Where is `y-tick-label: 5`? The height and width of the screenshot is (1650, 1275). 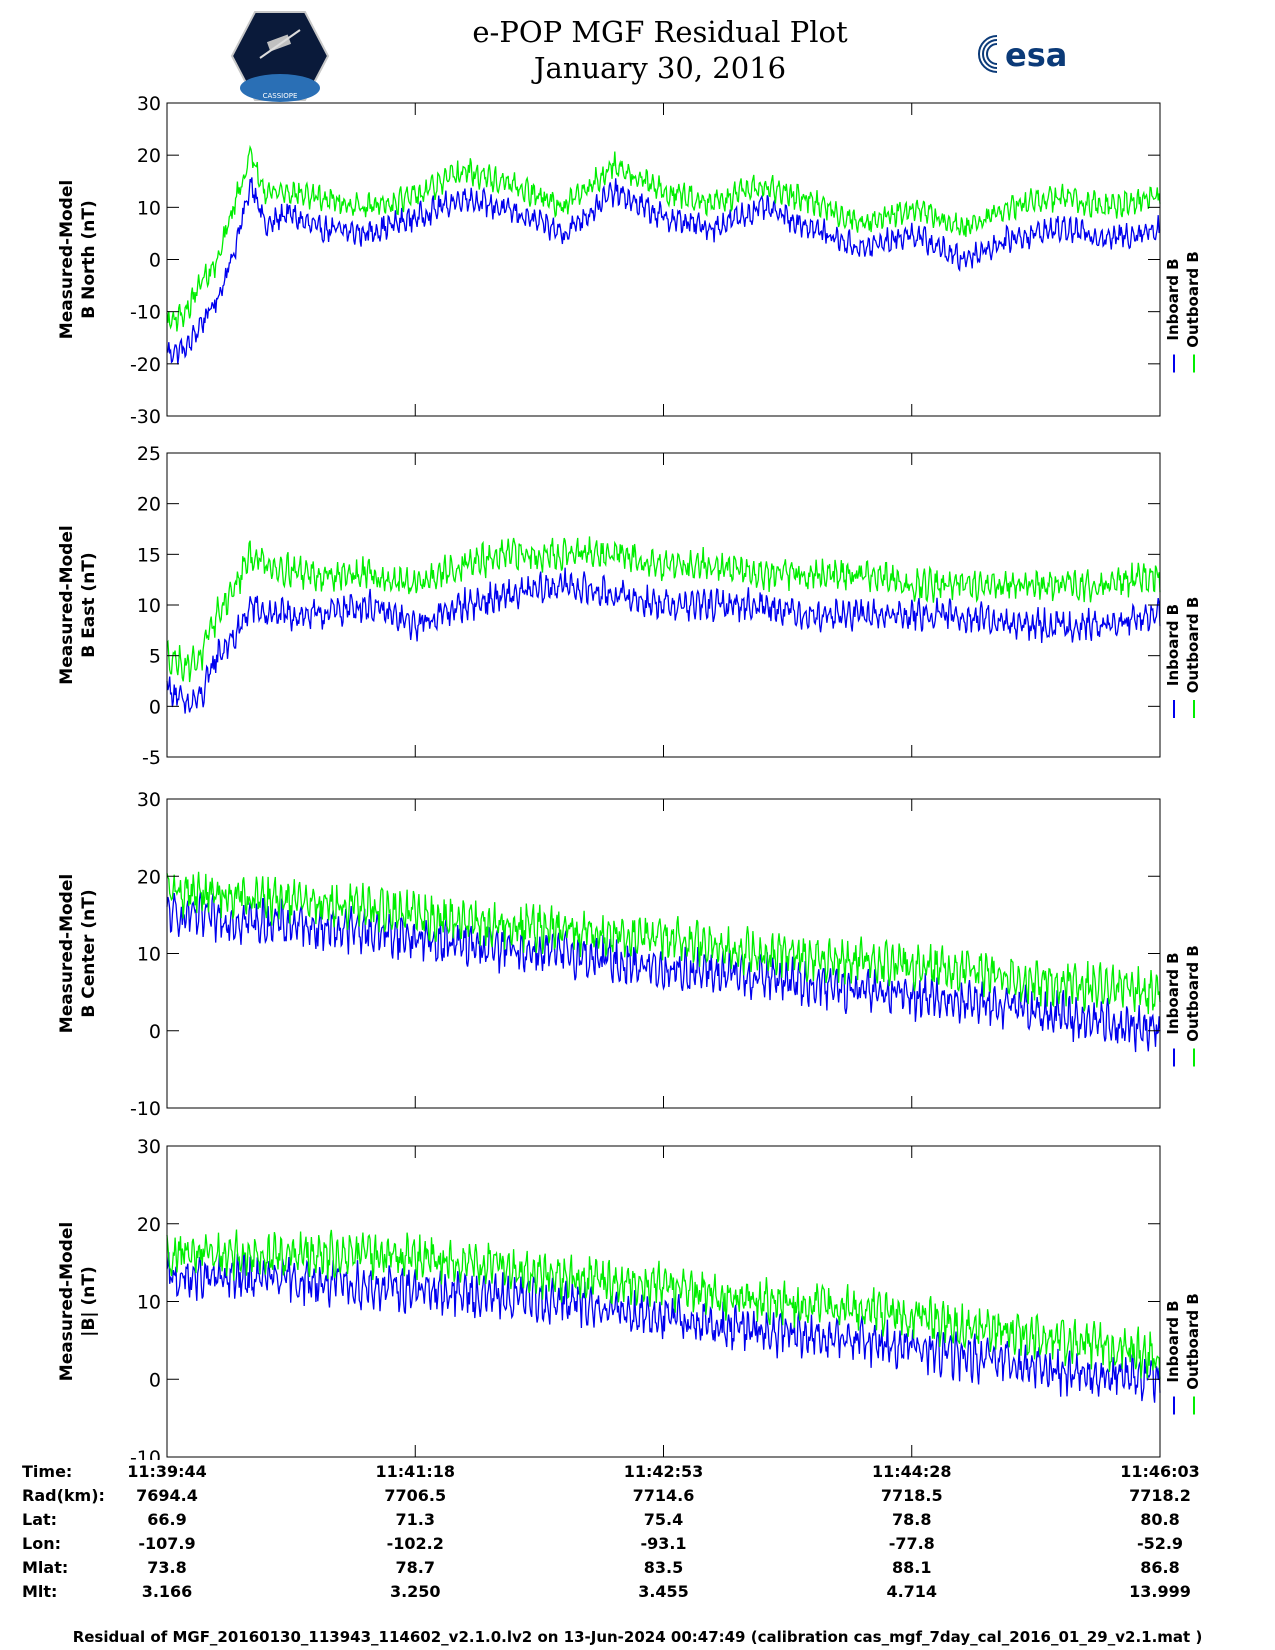
y-tick-label: 5 is located at coordinates (155, 657).